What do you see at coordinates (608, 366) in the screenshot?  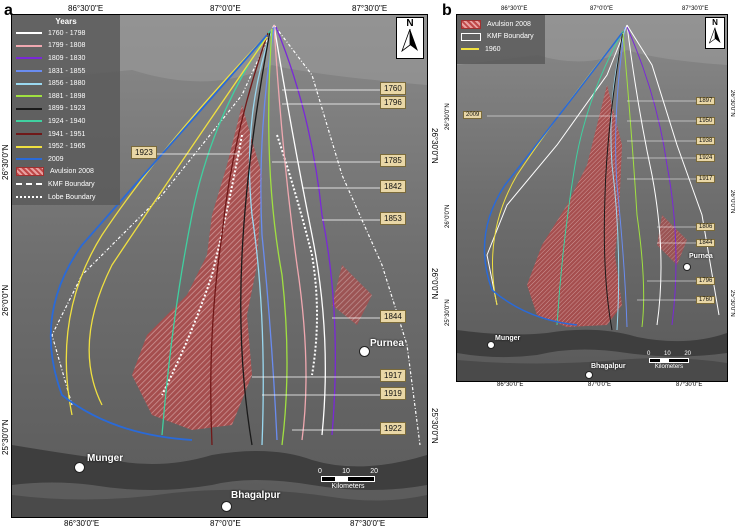 I see `b-town-bhagalpur: Bhagalpur` at bounding box center [608, 366].